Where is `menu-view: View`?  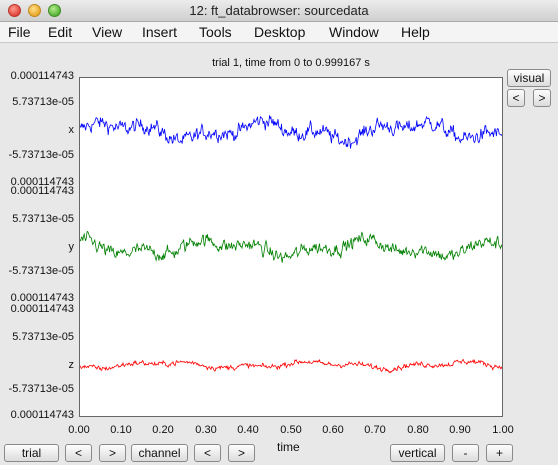 menu-view: View is located at coordinates (107, 32).